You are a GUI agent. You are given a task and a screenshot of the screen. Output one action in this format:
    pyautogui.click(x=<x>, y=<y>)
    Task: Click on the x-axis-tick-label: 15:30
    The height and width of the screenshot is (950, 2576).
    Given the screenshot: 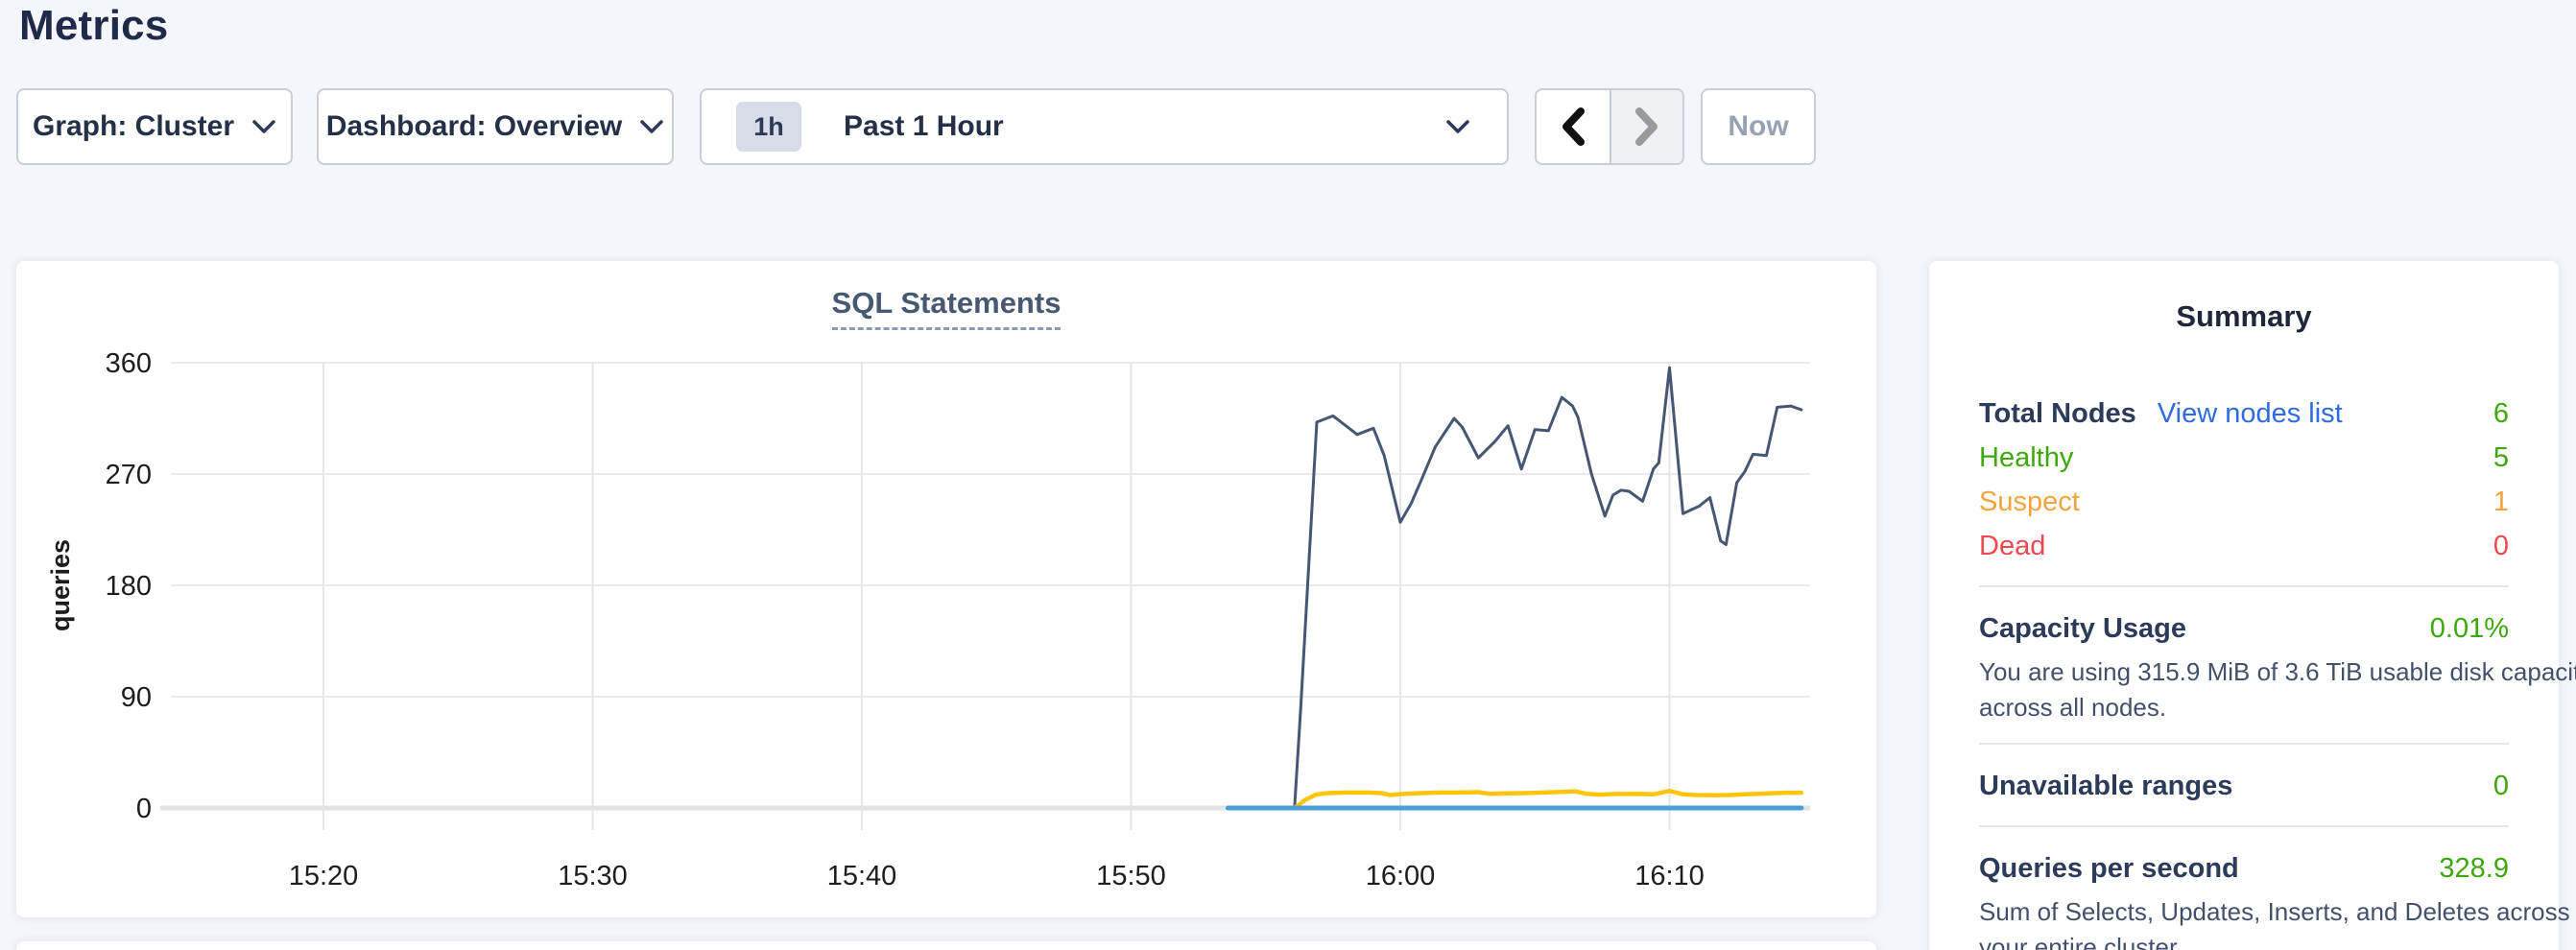 What is the action you would take?
    pyautogui.click(x=593, y=876)
    